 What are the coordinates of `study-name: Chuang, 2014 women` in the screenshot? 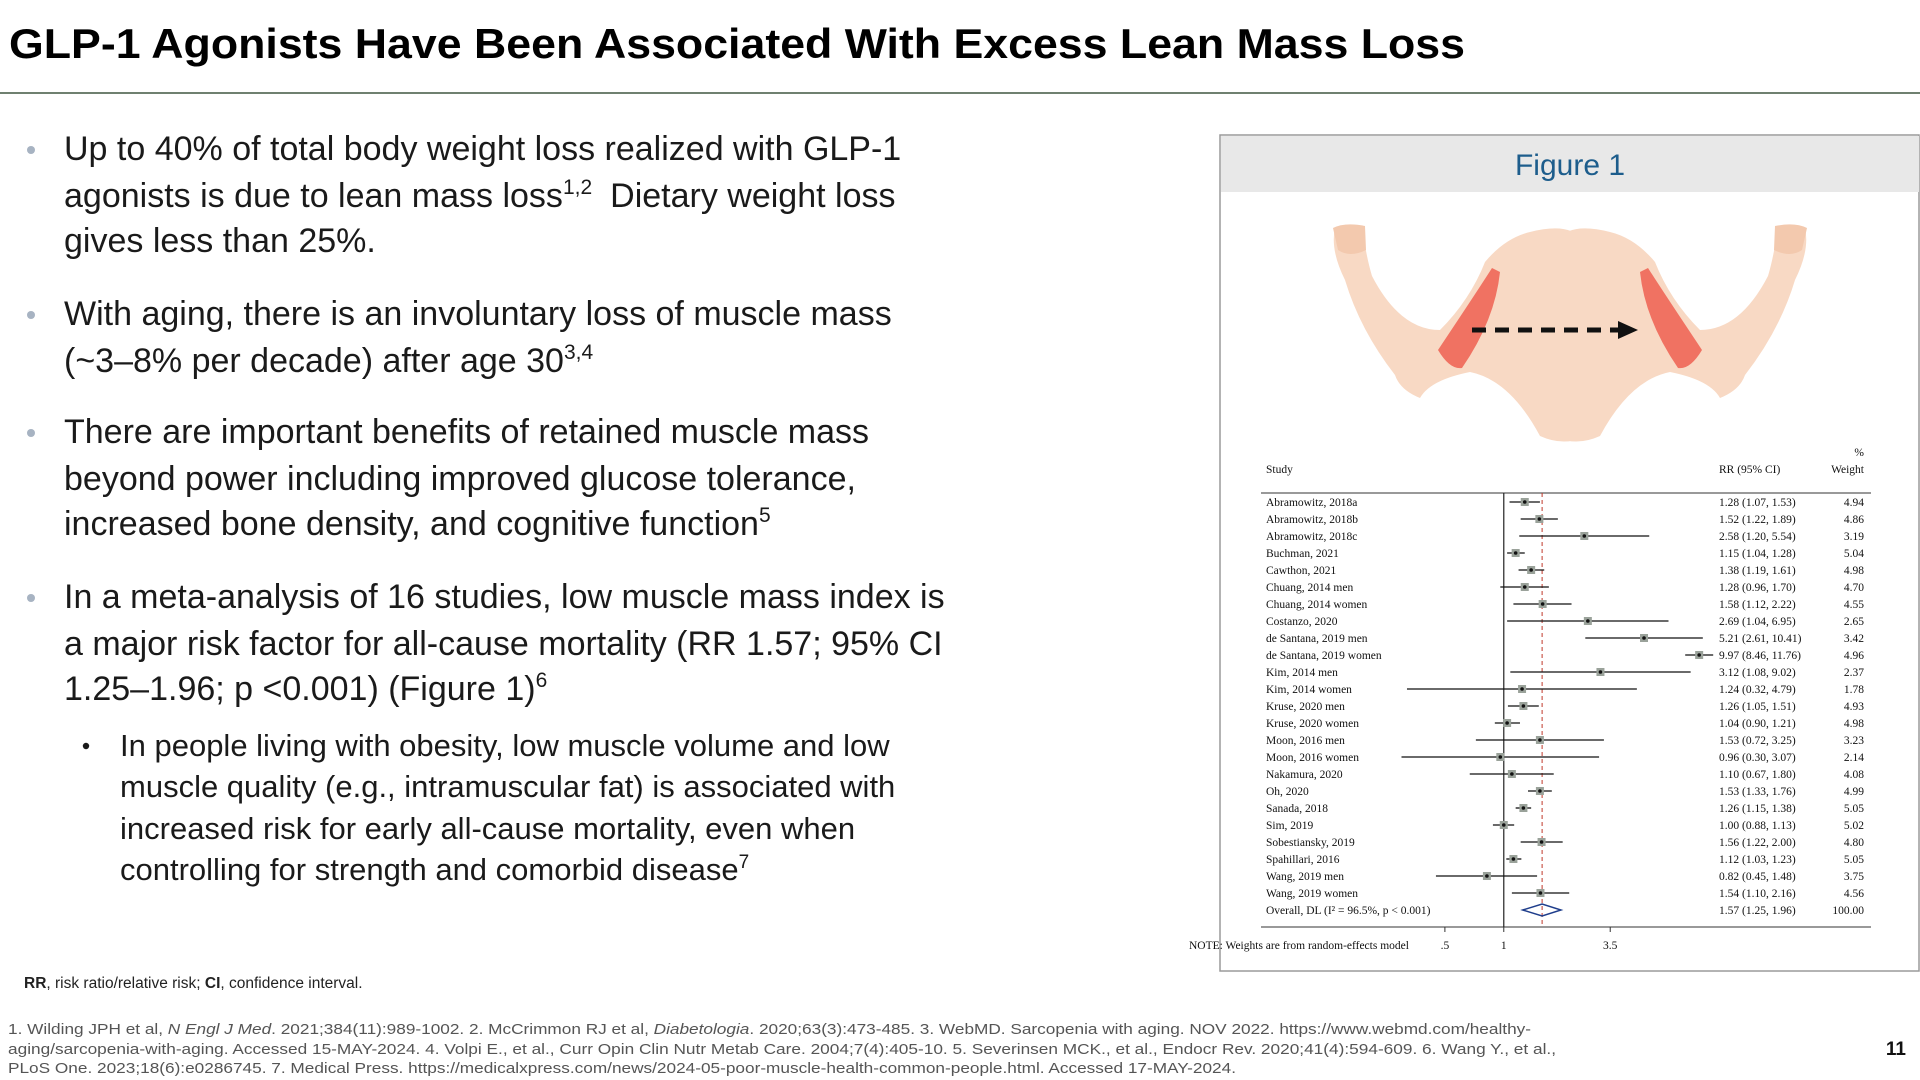 It's located at (1317, 605).